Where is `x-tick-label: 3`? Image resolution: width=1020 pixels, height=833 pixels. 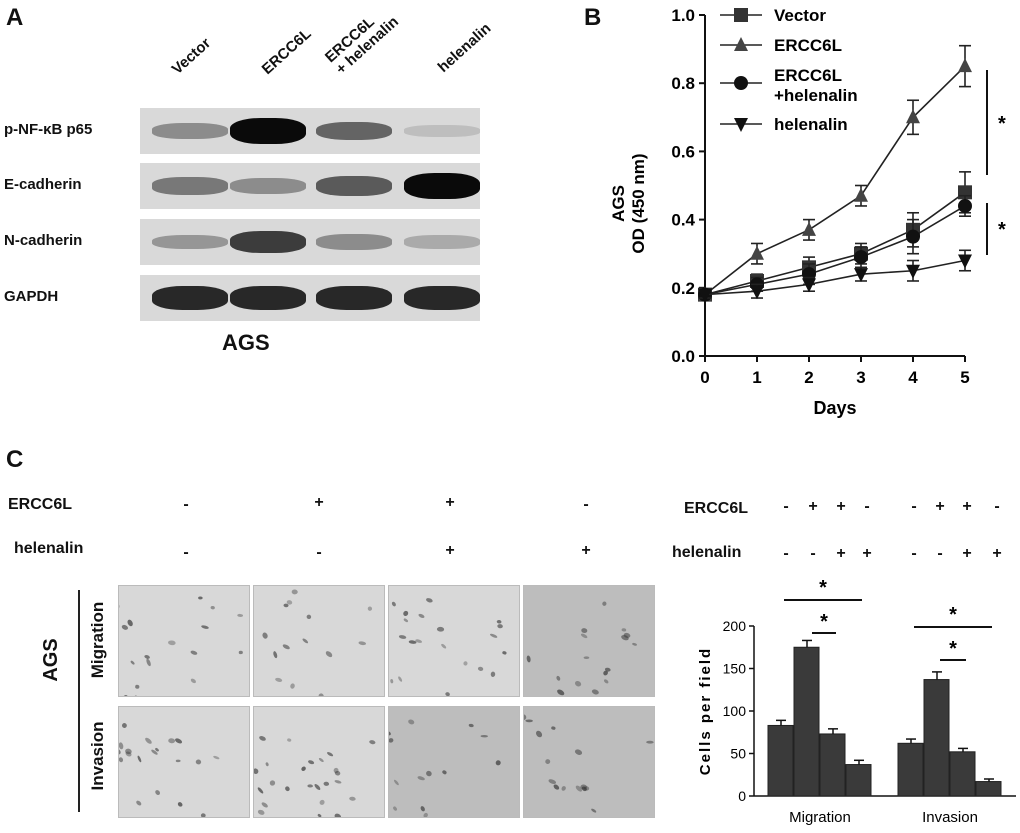
x-tick-label: 3 is located at coordinates (860, 377).